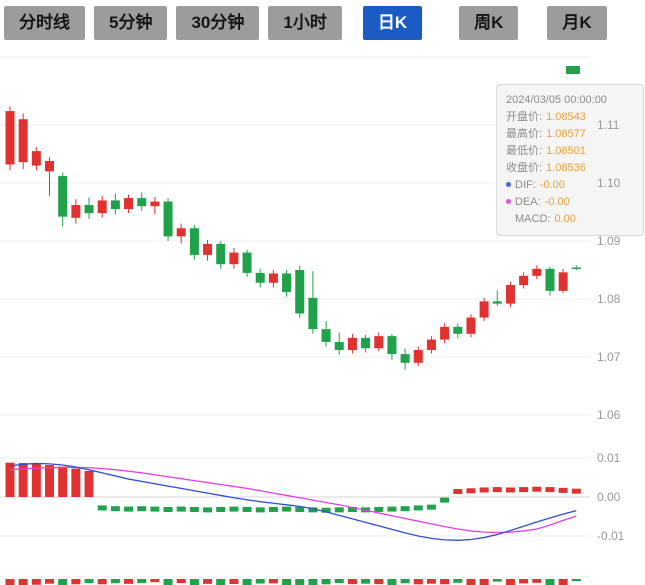 This screenshot has width=645, height=585. Describe the element at coordinates (524, 168) in the screenshot. I see `close-label: 收盘价:` at that location.